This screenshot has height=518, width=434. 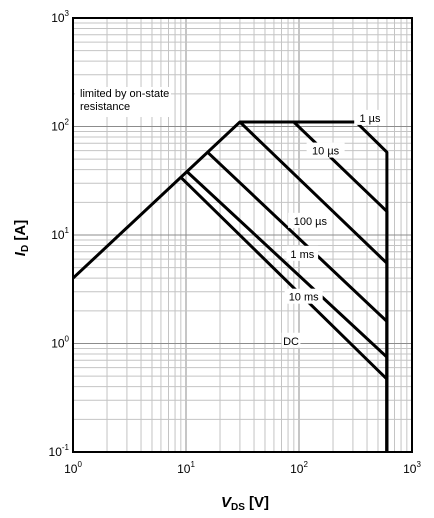 What do you see at coordinates (124, 94) in the screenshot?
I see `annotation-line-1: limited by on-state` at bounding box center [124, 94].